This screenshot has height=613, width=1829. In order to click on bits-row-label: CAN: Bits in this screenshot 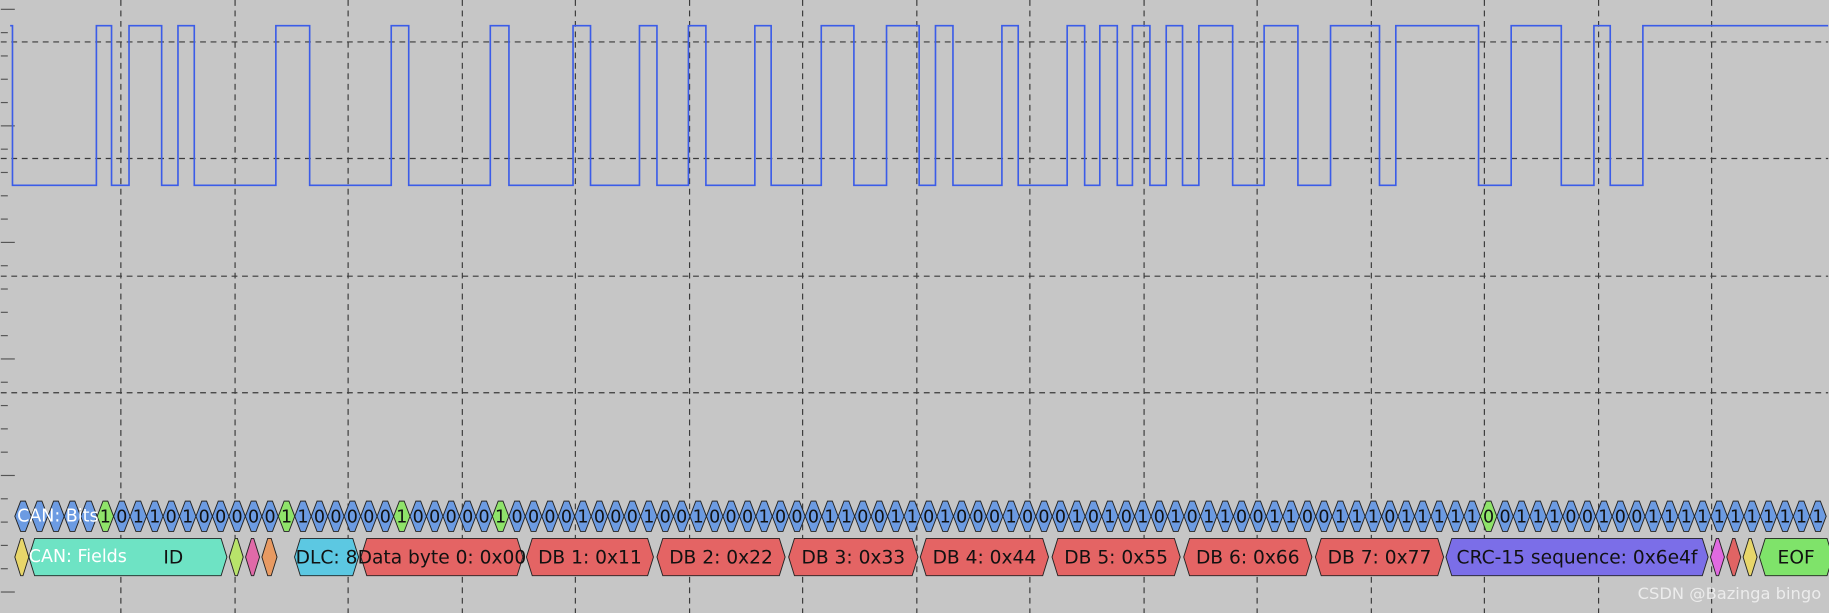, I will do `click(57, 516)`.